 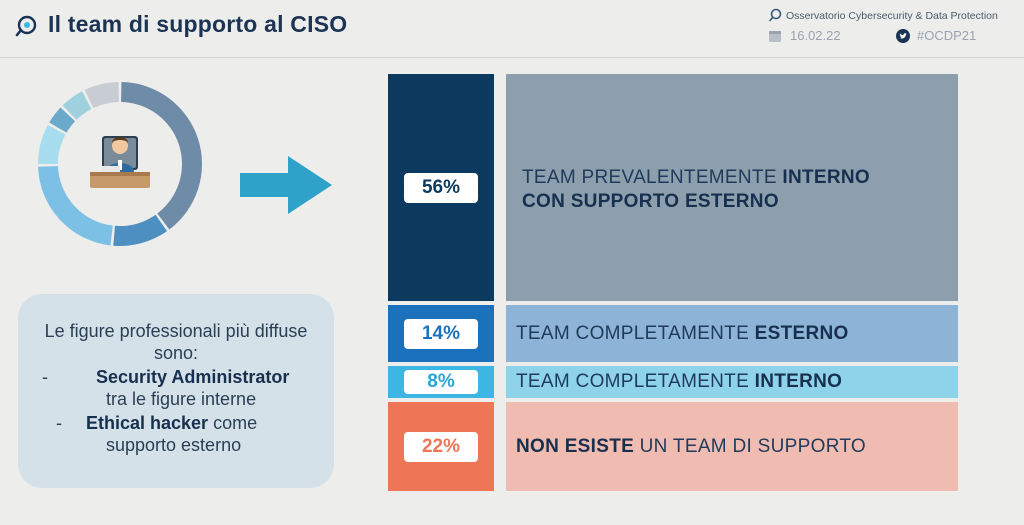 What do you see at coordinates (815, 35) in the screenshot?
I see `event-date: 16.02.22` at bounding box center [815, 35].